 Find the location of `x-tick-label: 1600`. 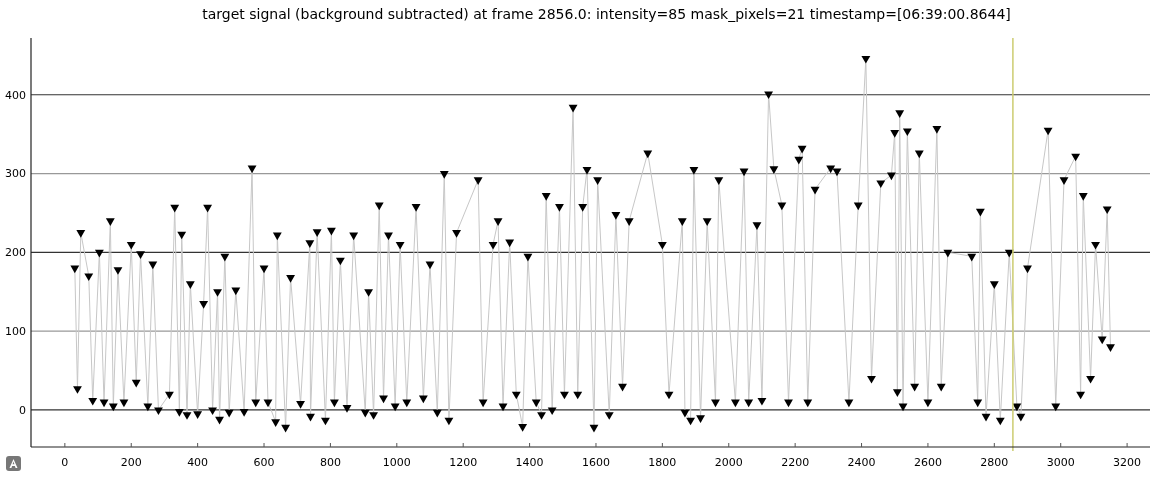

x-tick-label: 1600 is located at coordinates (595, 462).